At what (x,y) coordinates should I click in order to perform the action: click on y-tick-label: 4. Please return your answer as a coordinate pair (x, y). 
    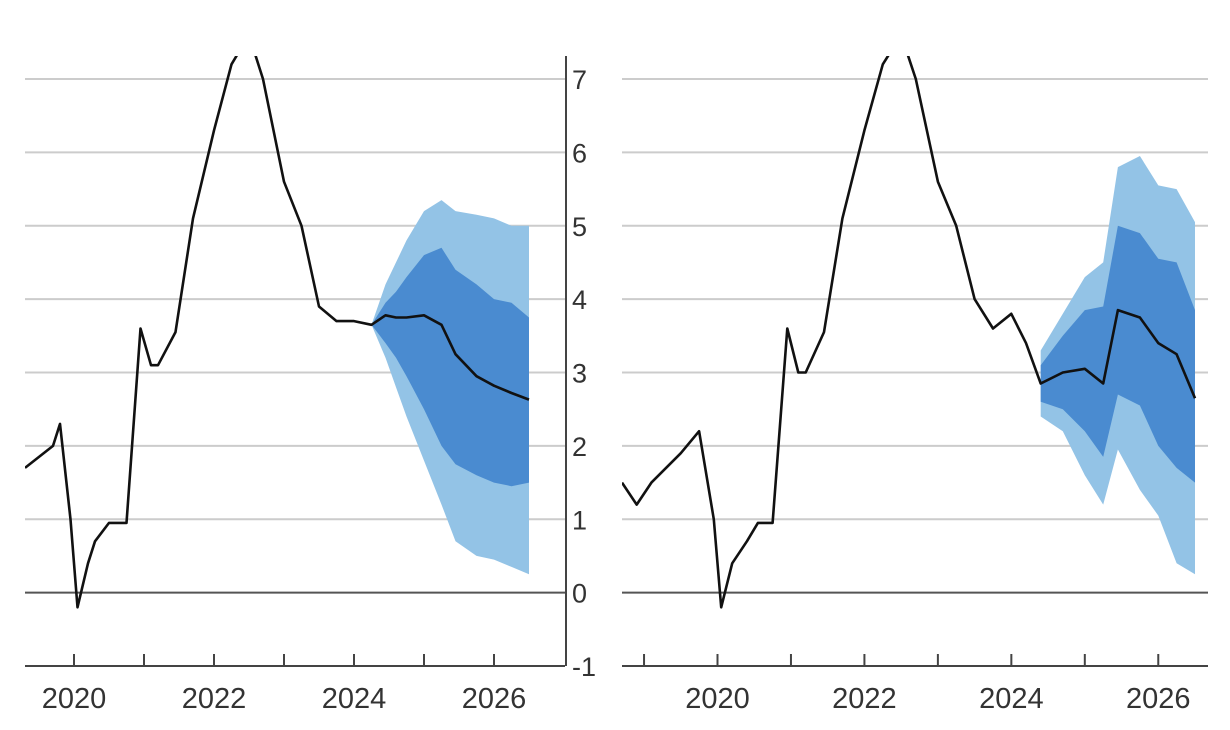
    Looking at the image, I should click on (579, 300).